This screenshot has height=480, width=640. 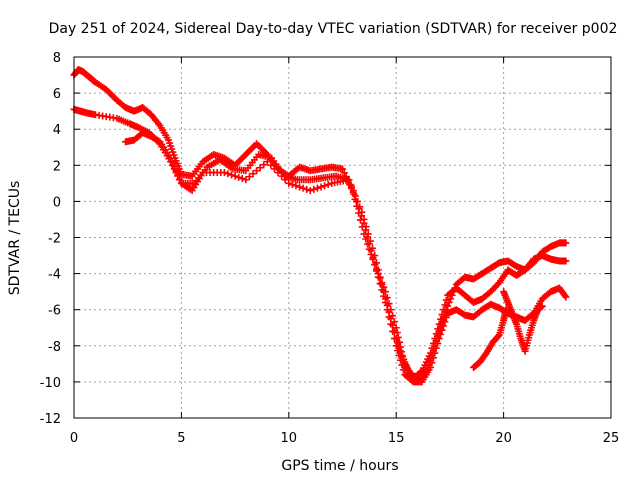 What do you see at coordinates (57, 130) in the screenshot?
I see `y-tick-label: 4` at bounding box center [57, 130].